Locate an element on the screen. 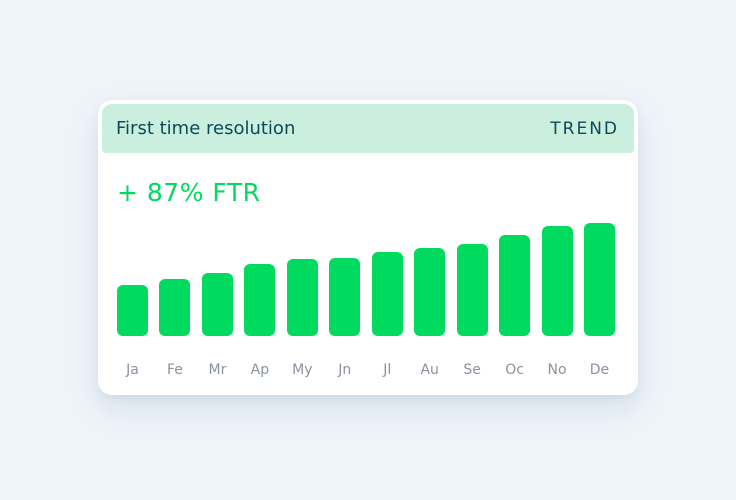  x-tick-label-ap: Ap is located at coordinates (260, 370).